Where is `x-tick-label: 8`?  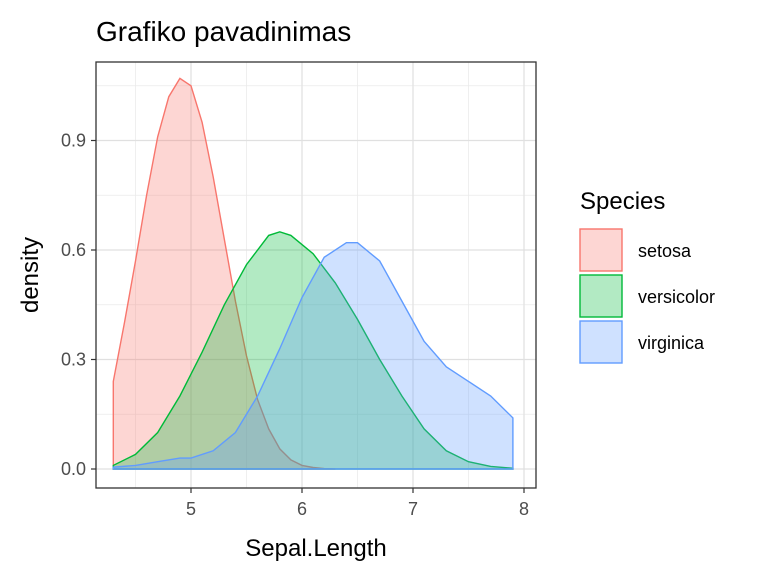 x-tick-label: 8 is located at coordinates (524, 509).